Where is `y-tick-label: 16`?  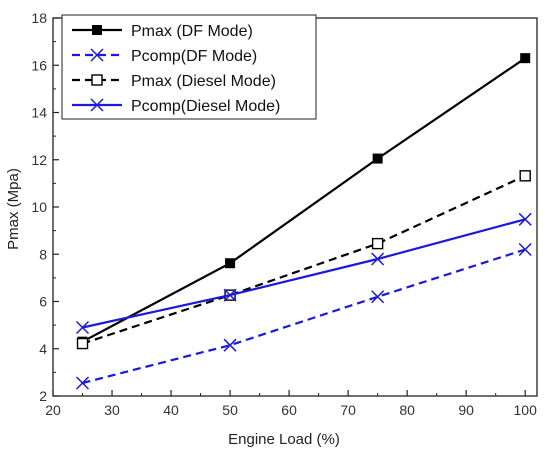 y-tick-label: 16 is located at coordinates (39, 65).